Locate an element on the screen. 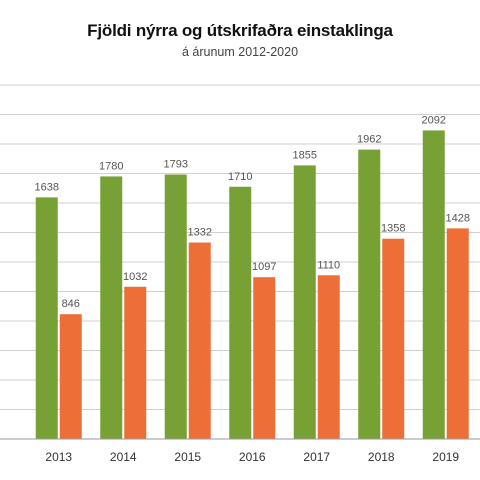 The image size is (480, 480). x-tick-label: 2019 is located at coordinates (445, 457).